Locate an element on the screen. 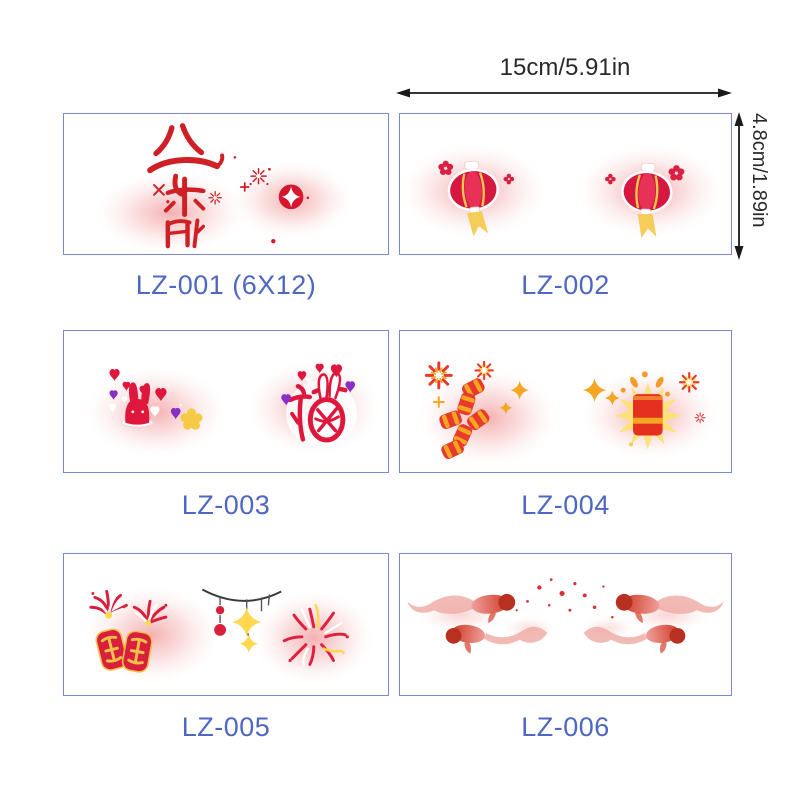 This screenshot has height=800, width=800. card-label-lz002: LZ-002 is located at coordinates (565, 285).